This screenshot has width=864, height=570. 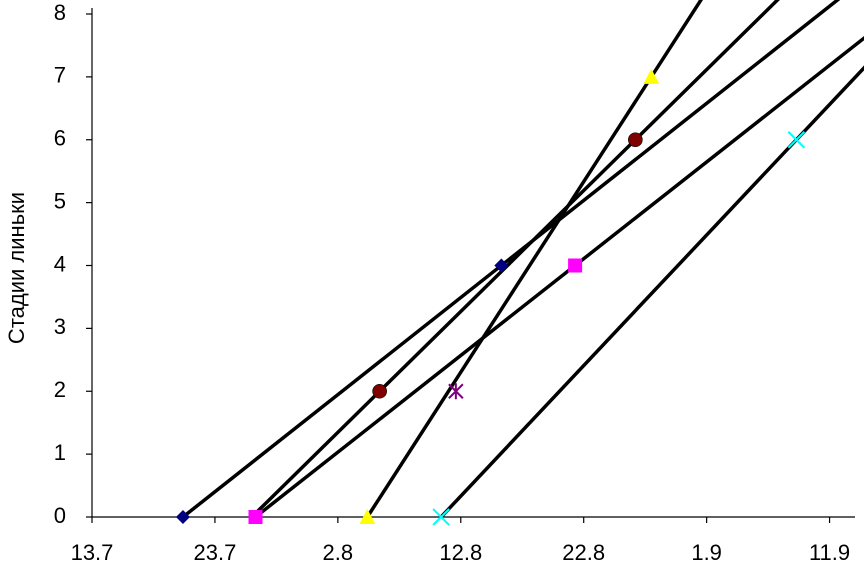 What do you see at coordinates (60, 12) in the screenshot?
I see `y-tick-label: 8` at bounding box center [60, 12].